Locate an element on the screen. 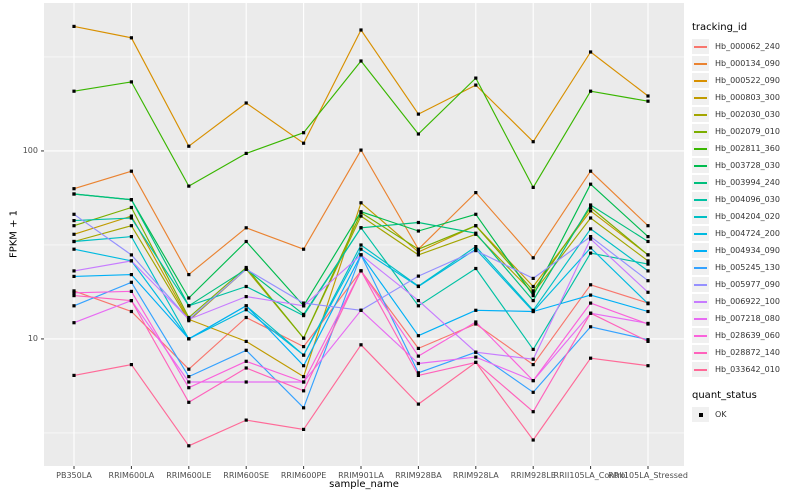 The width and height of the screenshot is (800, 500). legend-item-Hb_004204_020: Hb_004204_020 is located at coordinates (745, 216).